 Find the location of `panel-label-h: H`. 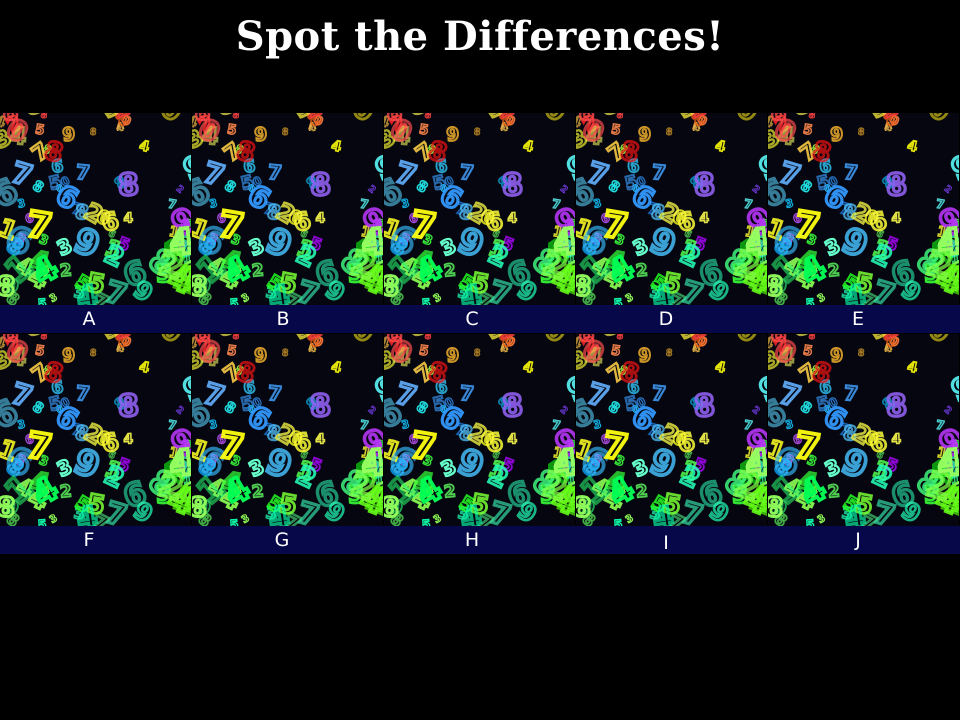

panel-label-h: H is located at coordinates (472, 540).